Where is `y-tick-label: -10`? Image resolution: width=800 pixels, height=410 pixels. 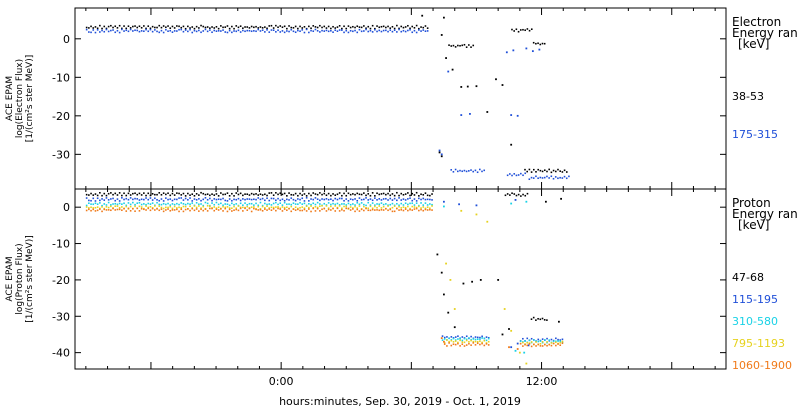
y-tick-label: -10 is located at coordinates (61, 244).